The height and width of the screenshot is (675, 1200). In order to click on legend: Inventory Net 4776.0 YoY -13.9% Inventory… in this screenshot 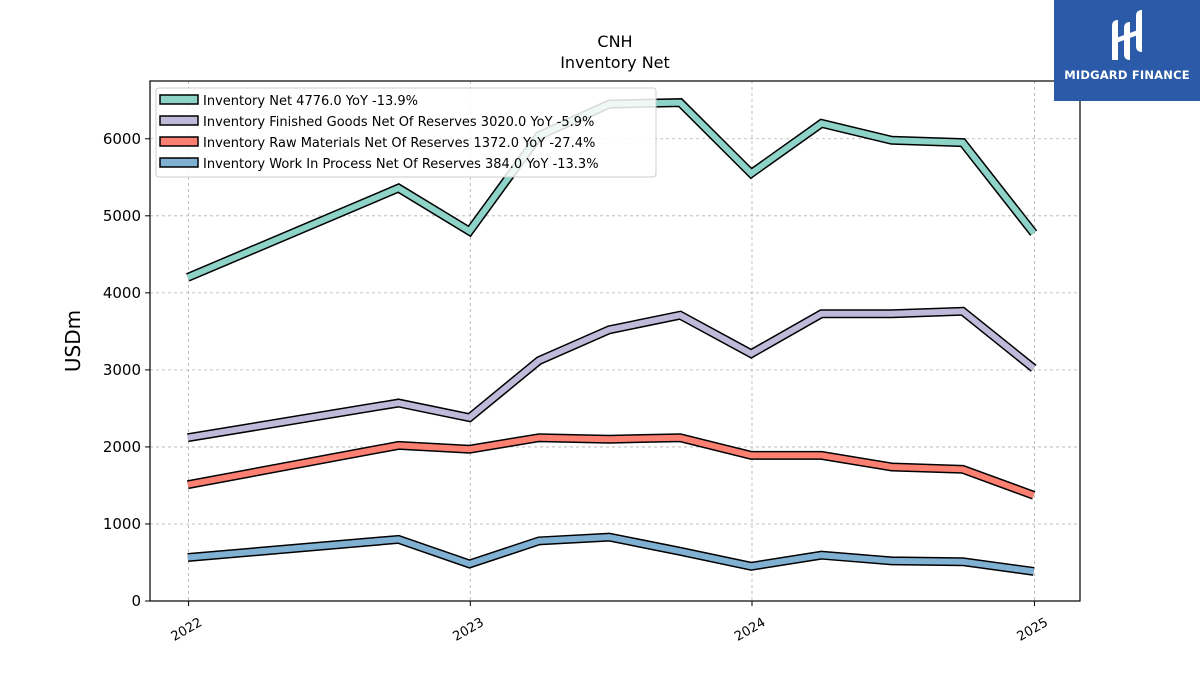, I will do `click(406, 132)`.